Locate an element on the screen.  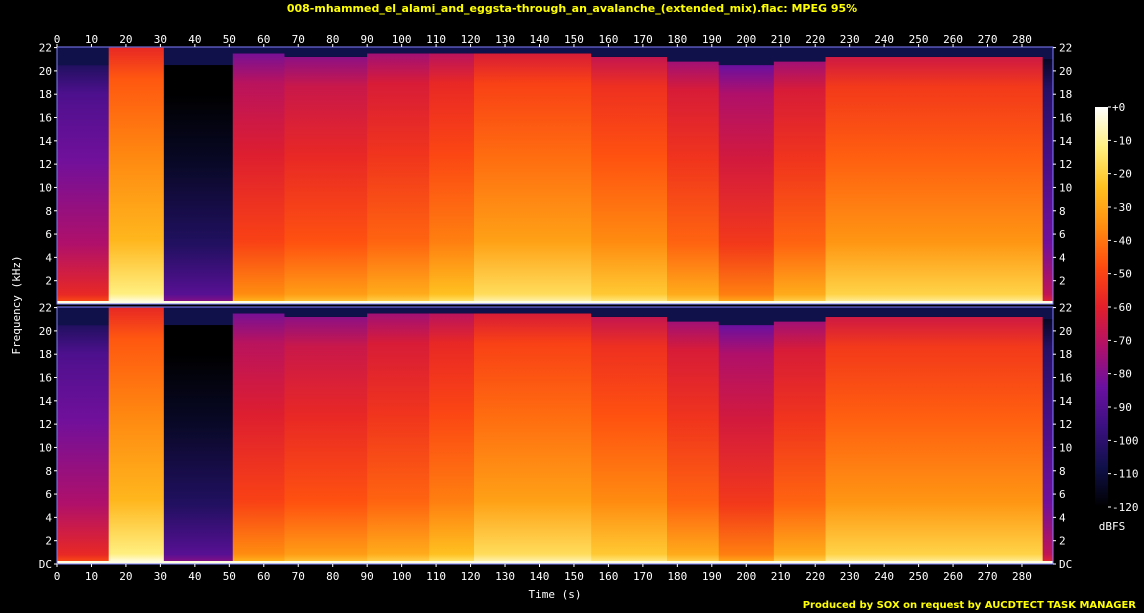
x-tick-label-bottom: 240 is located at coordinates (884, 576).